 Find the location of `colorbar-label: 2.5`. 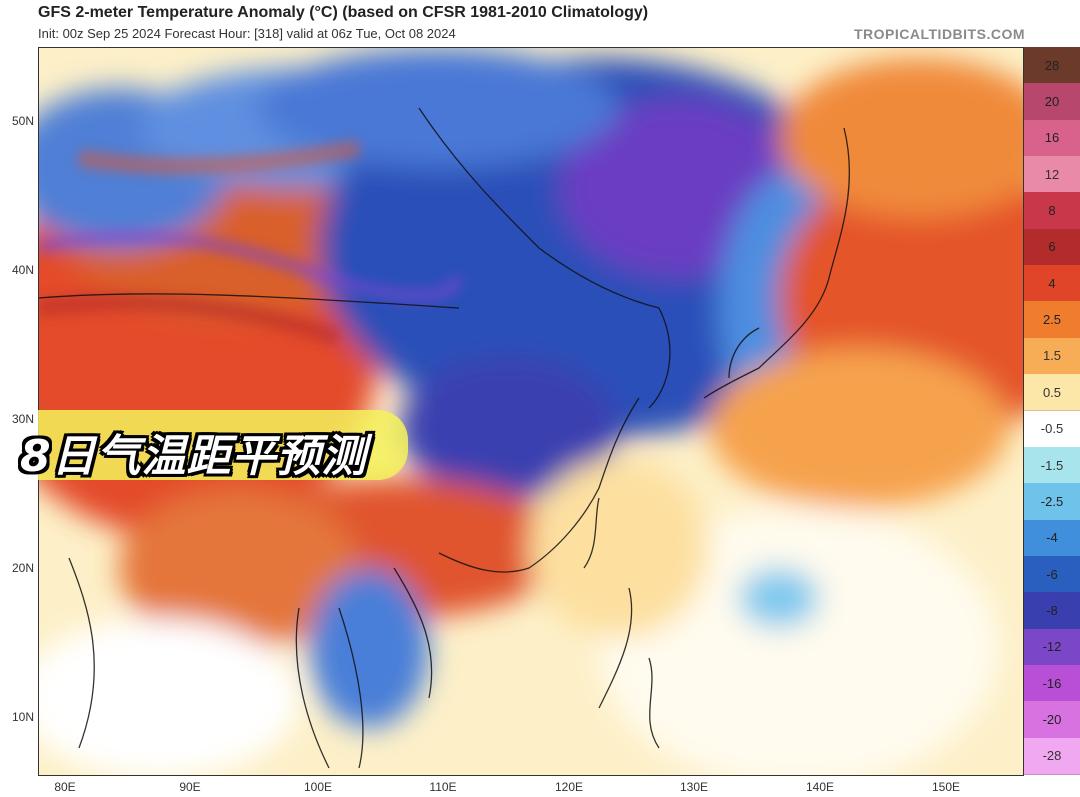

colorbar-label: 2.5 is located at coordinates (1052, 320).